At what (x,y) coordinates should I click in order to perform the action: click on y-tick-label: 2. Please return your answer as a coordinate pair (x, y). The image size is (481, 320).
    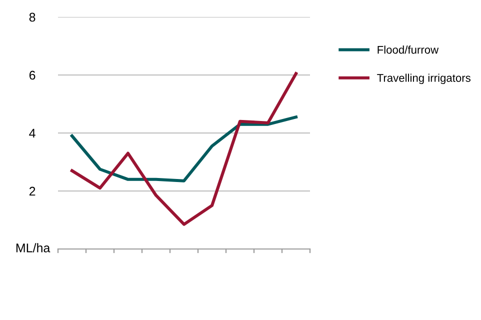
    Looking at the image, I should click on (32, 191).